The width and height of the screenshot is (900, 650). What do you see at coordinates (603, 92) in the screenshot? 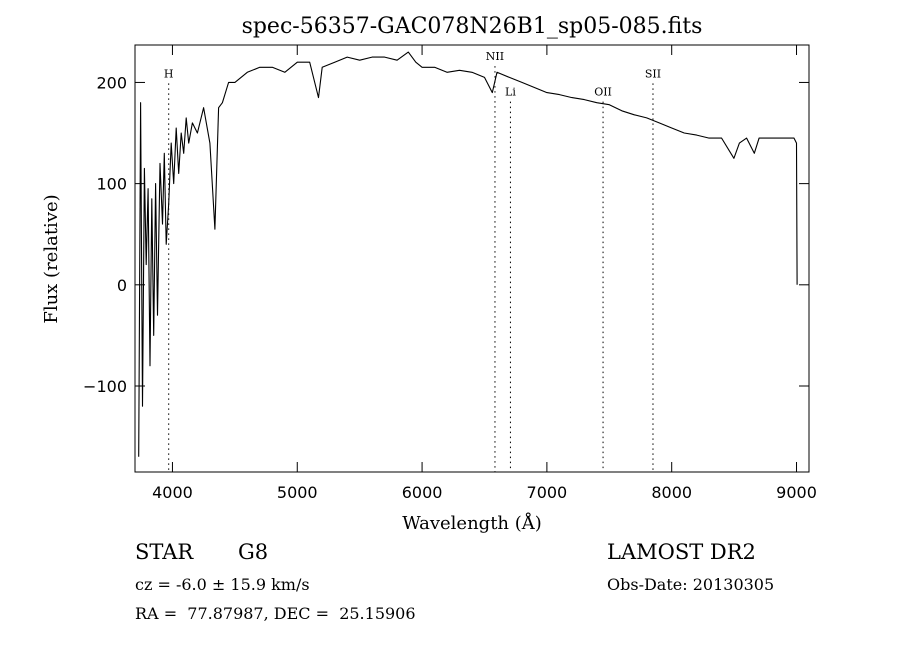
I see `line-label-oii: OII` at bounding box center [603, 92].